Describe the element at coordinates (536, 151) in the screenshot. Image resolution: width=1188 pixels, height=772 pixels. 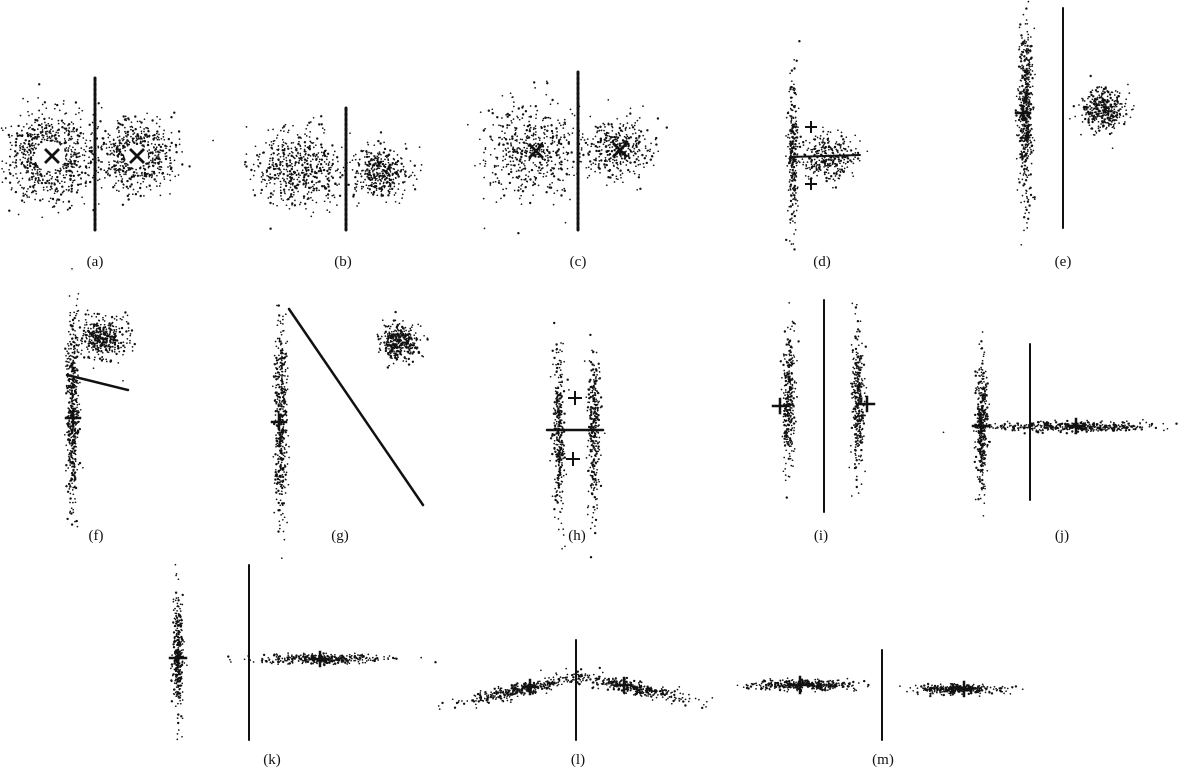
I see `panel-c-x-marker-left` at that location.